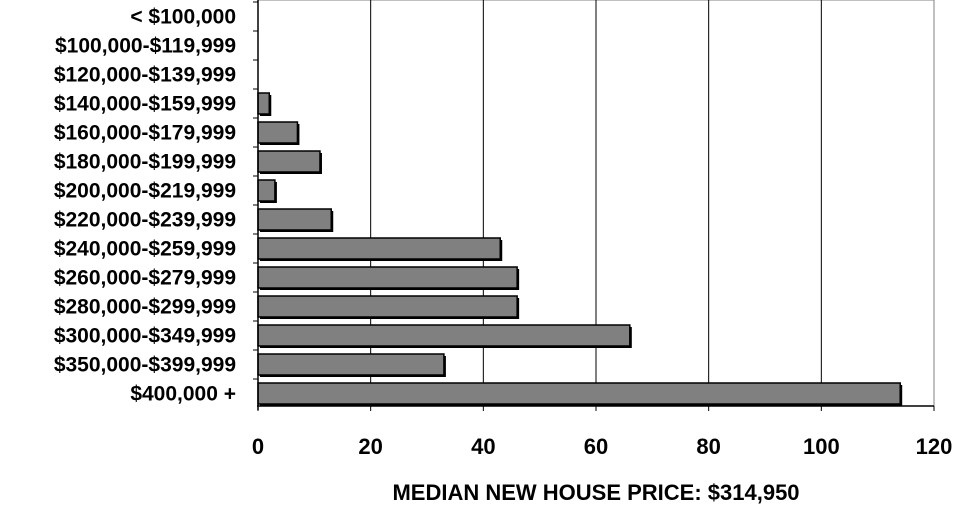 The width and height of the screenshot is (959, 513). Describe the element at coordinates (595, 492) in the screenshot. I see `x-axis-title: MEDIAN NEW HOUSE PRICE: $314,950` at that location.